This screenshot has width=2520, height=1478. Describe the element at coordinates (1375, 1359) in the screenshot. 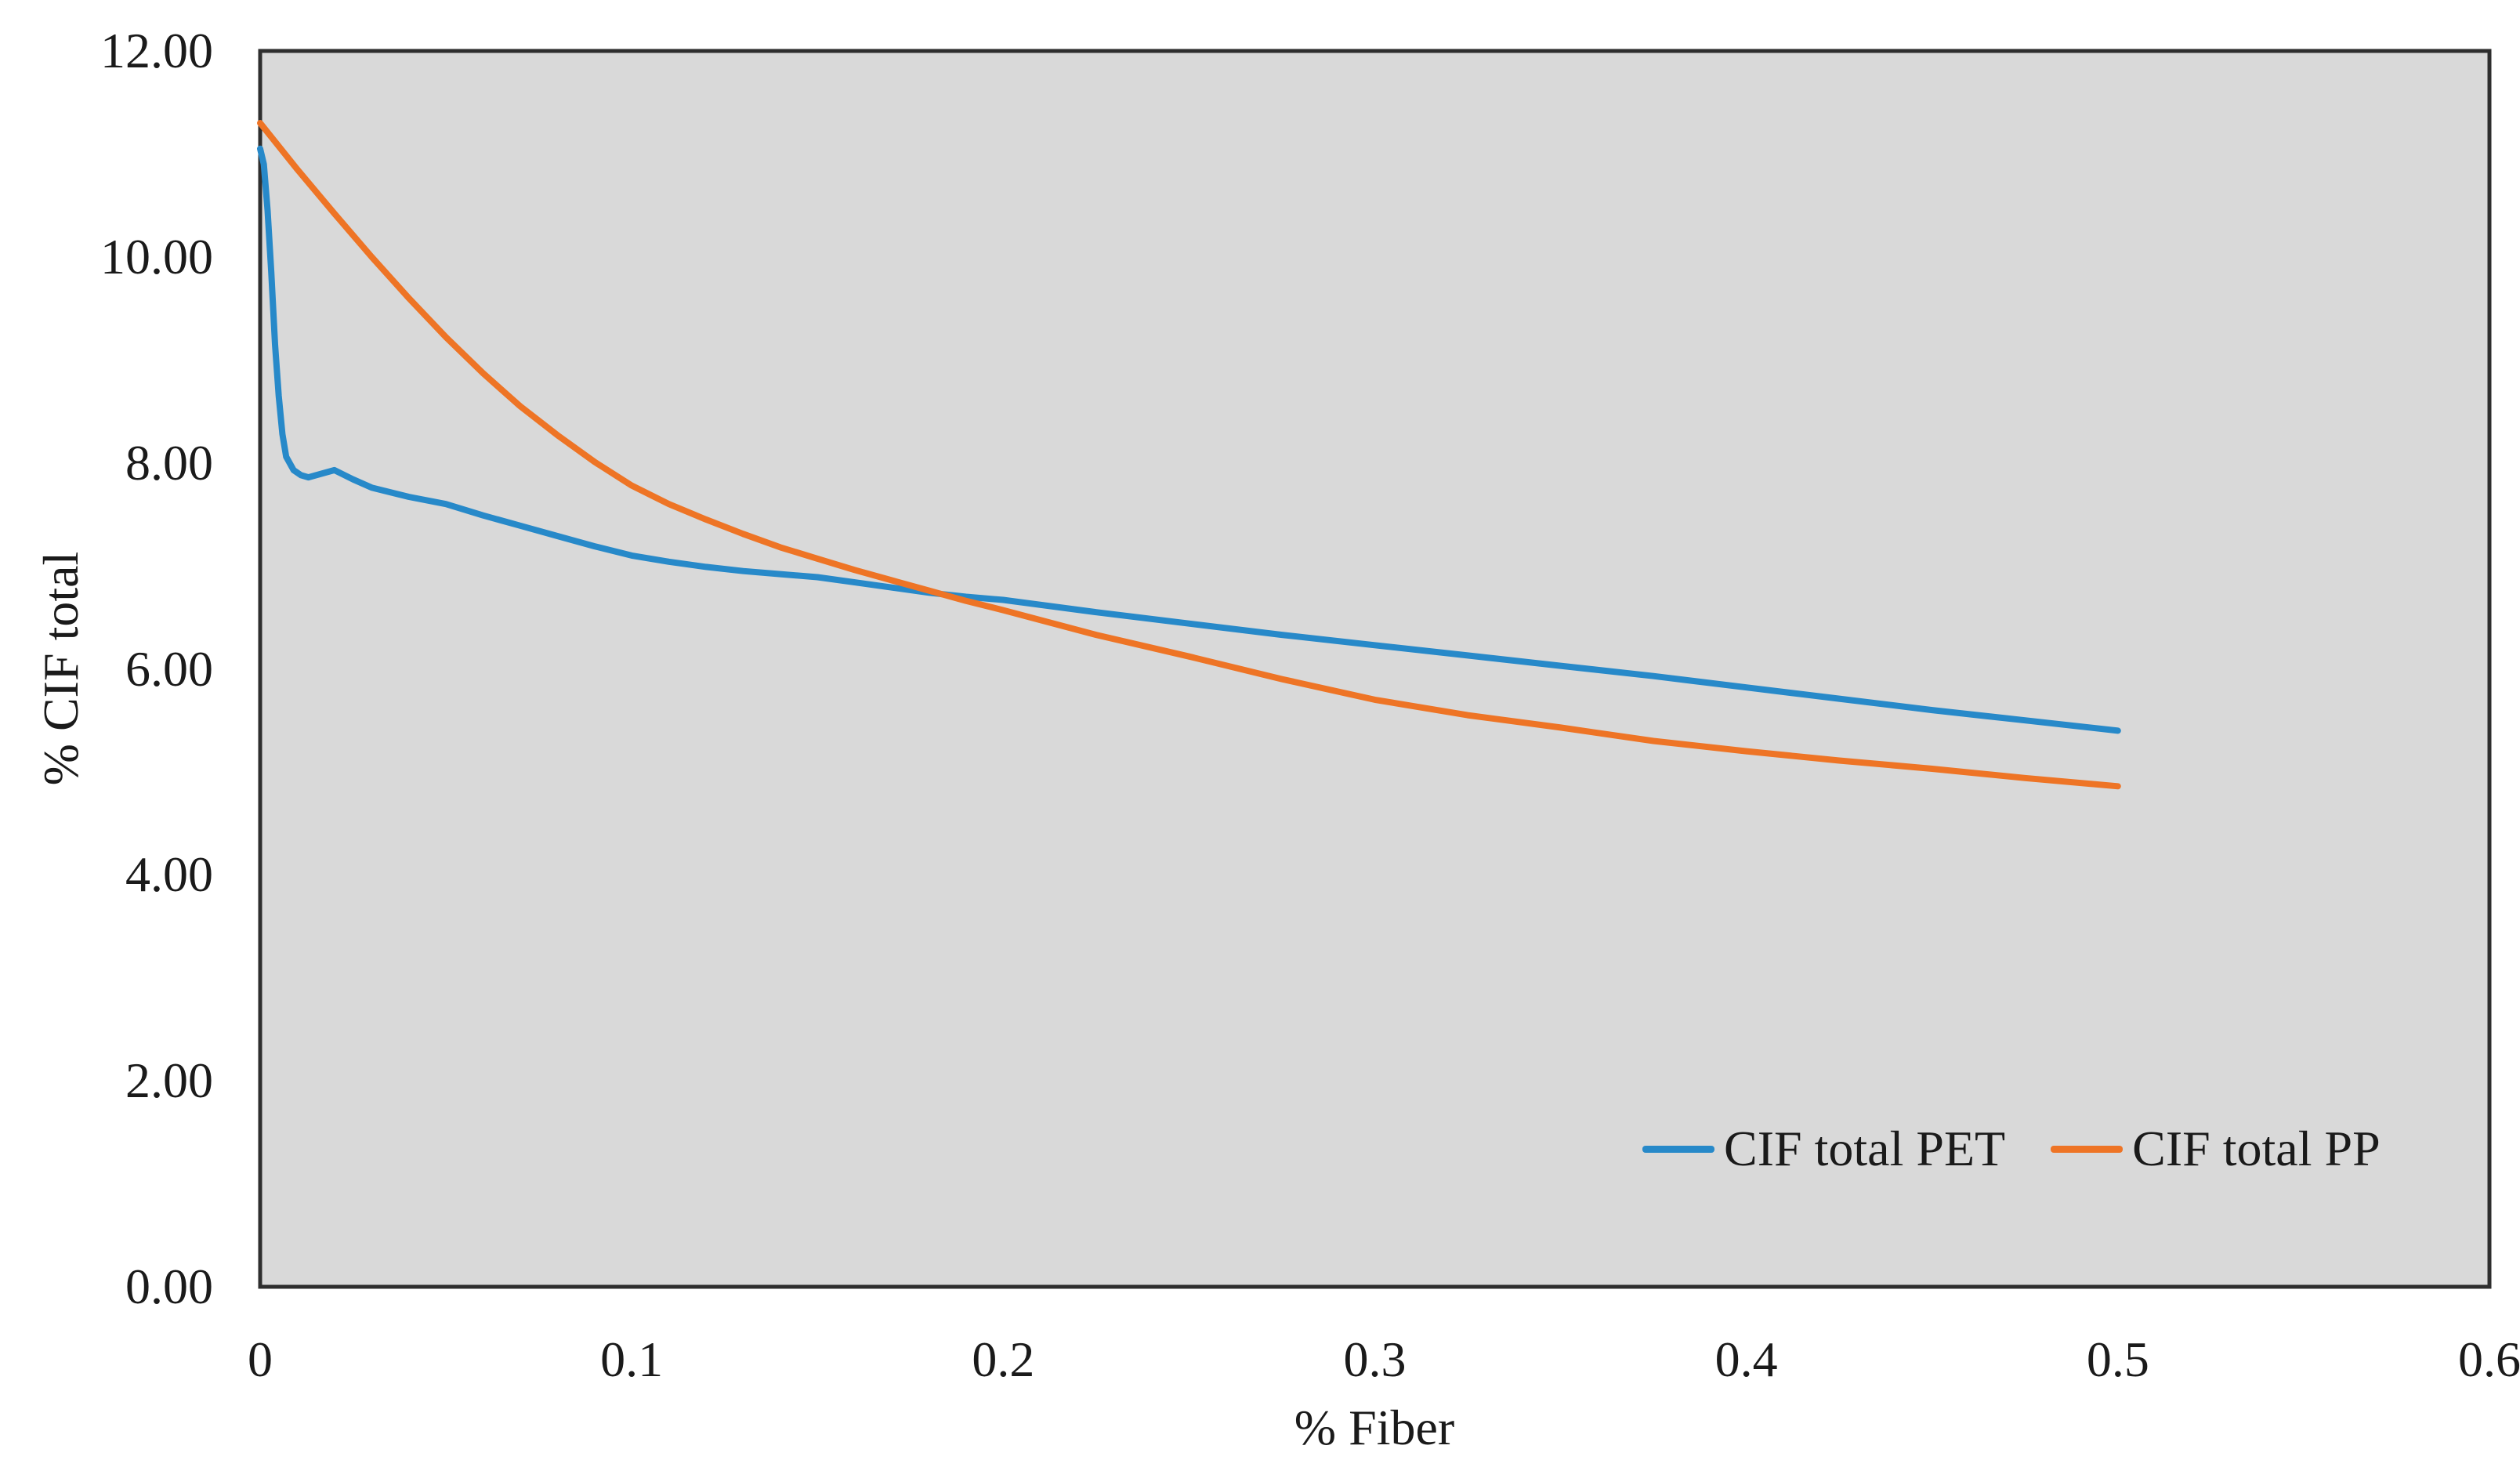

I see `x-tick-label: 0.3` at that location.